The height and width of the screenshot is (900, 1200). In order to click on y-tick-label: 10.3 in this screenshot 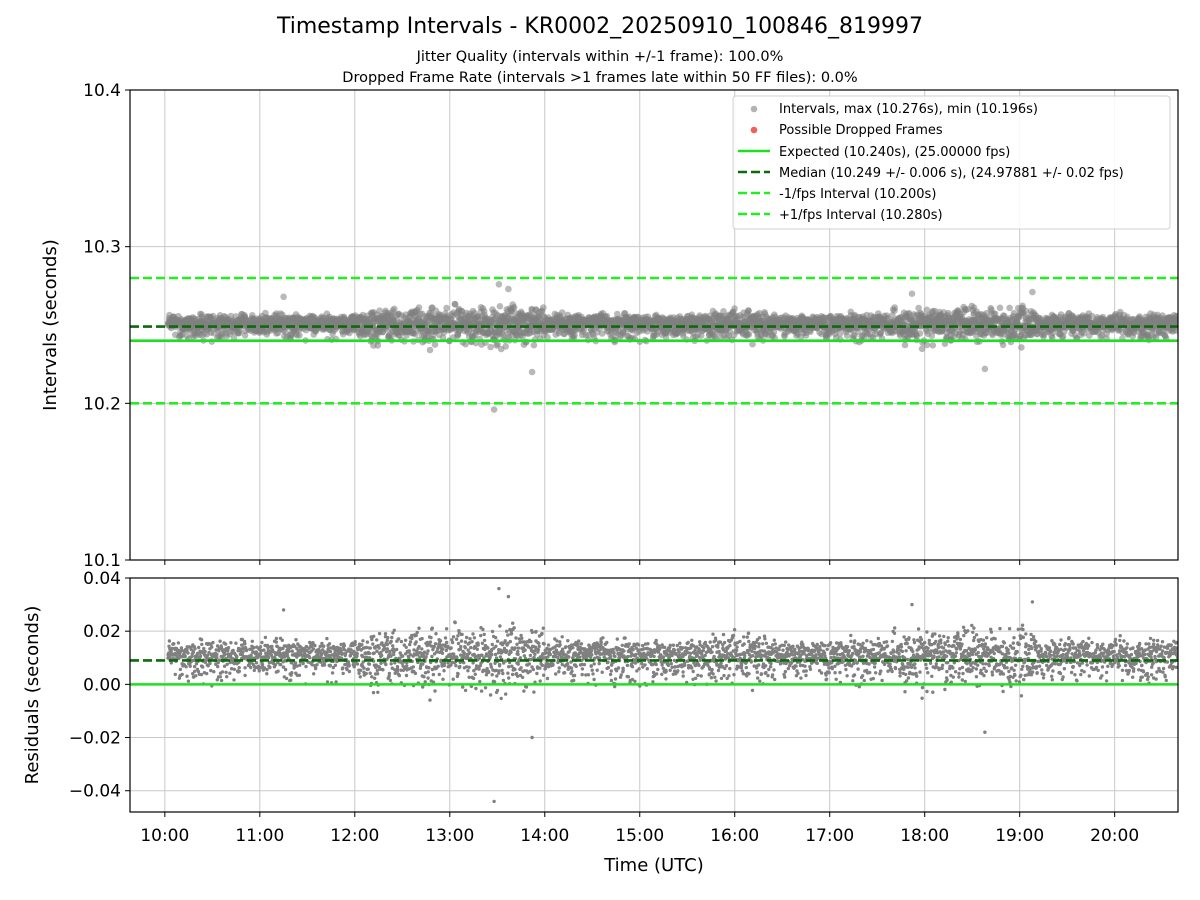, I will do `click(102, 248)`.